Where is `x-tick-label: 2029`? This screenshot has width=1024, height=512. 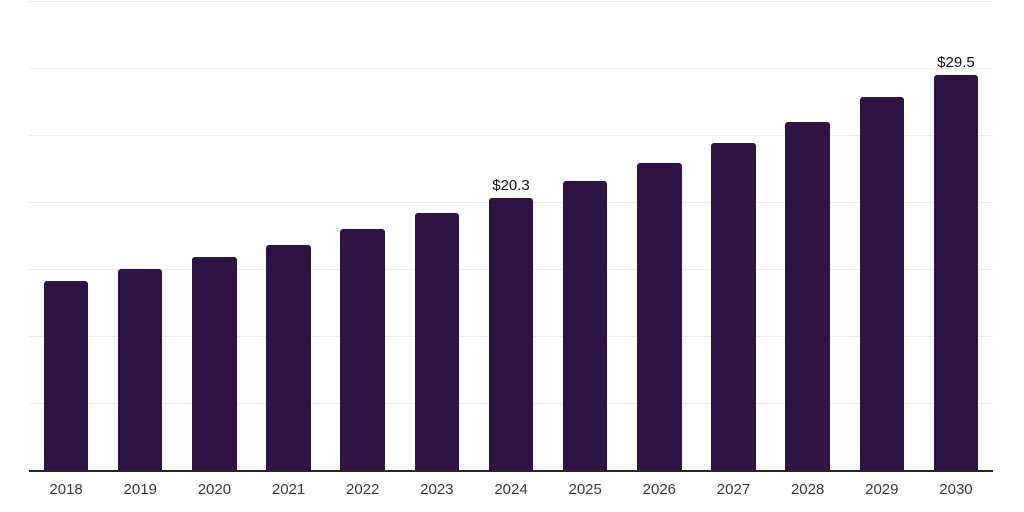 x-tick-label: 2029 is located at coordinates (882, 489).